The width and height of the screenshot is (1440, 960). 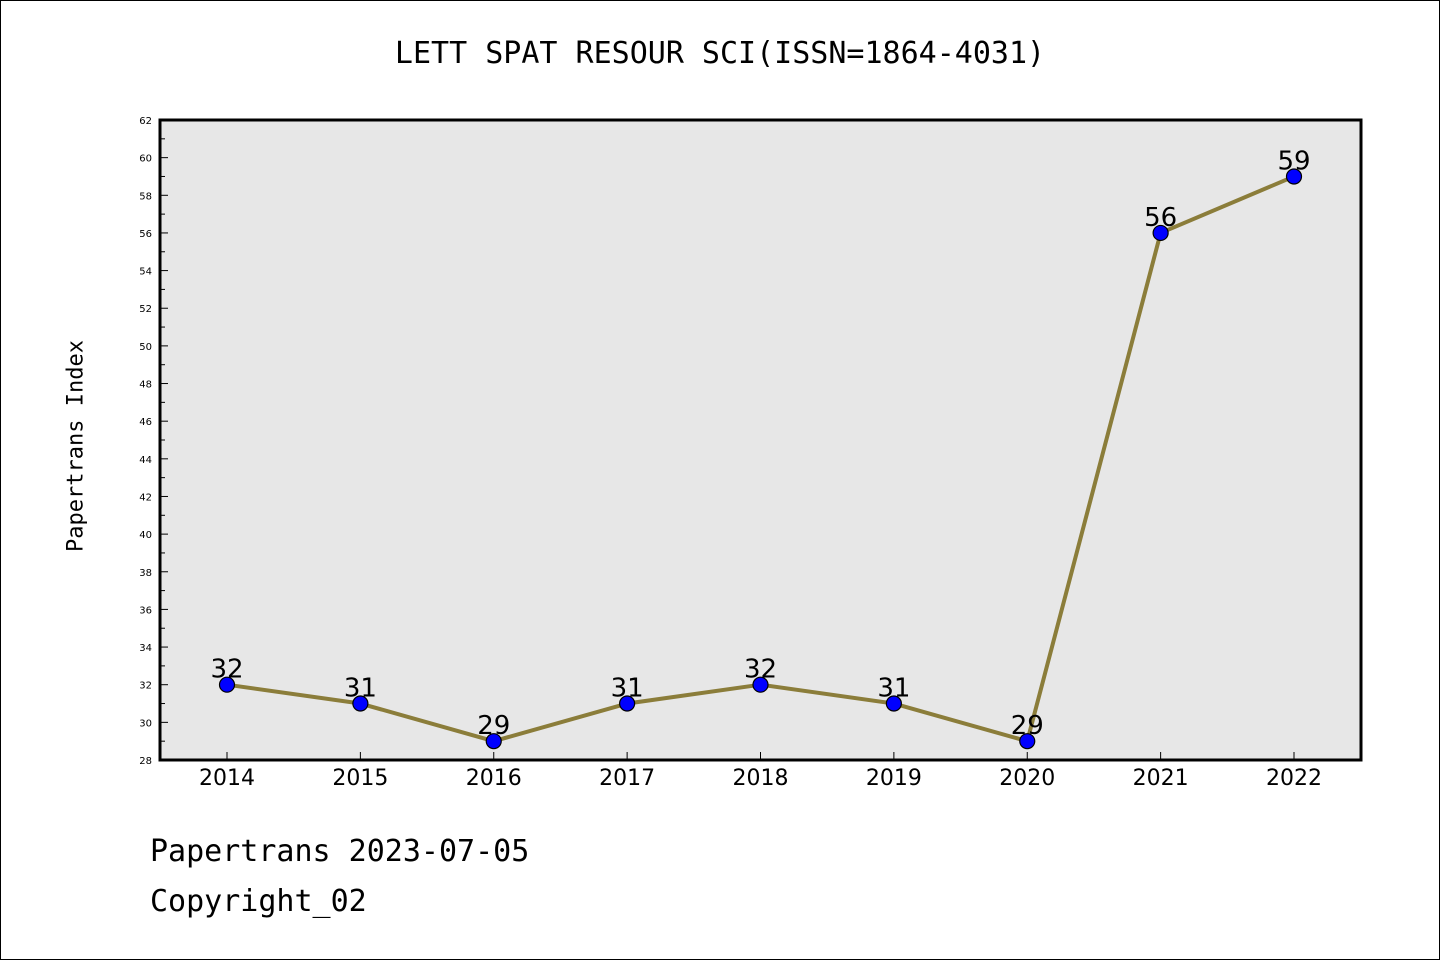 What do you see at coordinates (145, 385) in the screenshot?
I see `y-tick-label: 48` at bounding box center [145, 385].